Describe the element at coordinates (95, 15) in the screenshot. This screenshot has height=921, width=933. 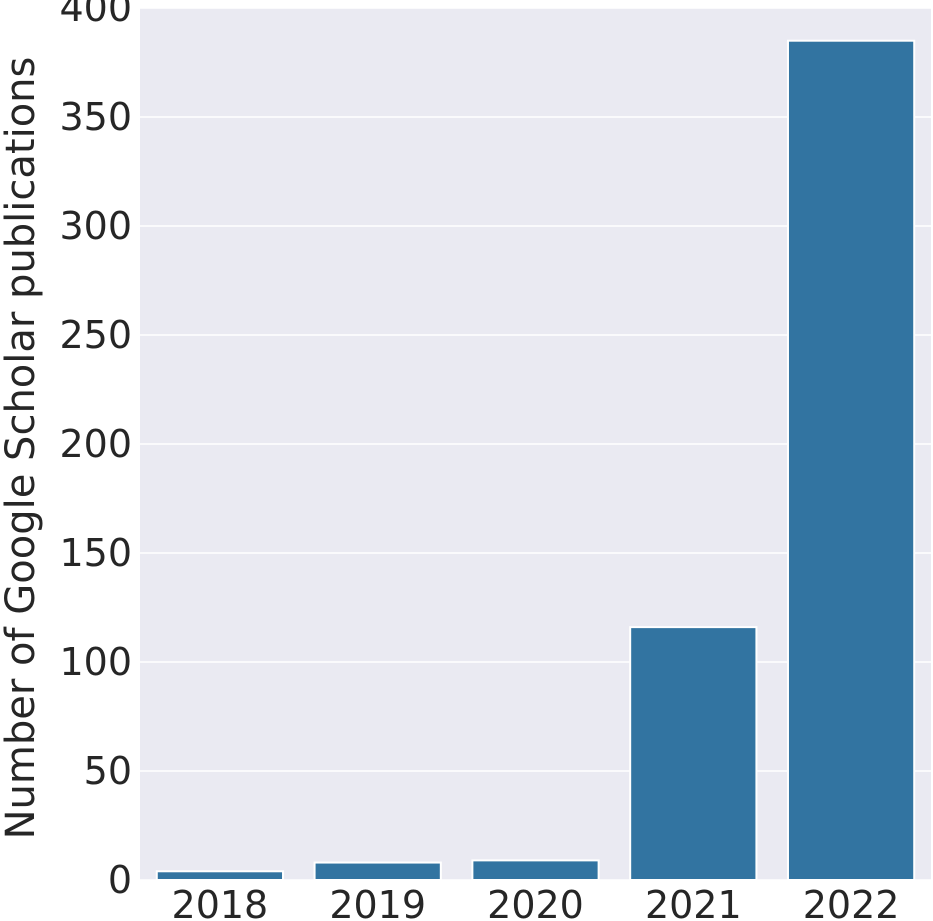
I see `y-tick-label: 400` at that location.